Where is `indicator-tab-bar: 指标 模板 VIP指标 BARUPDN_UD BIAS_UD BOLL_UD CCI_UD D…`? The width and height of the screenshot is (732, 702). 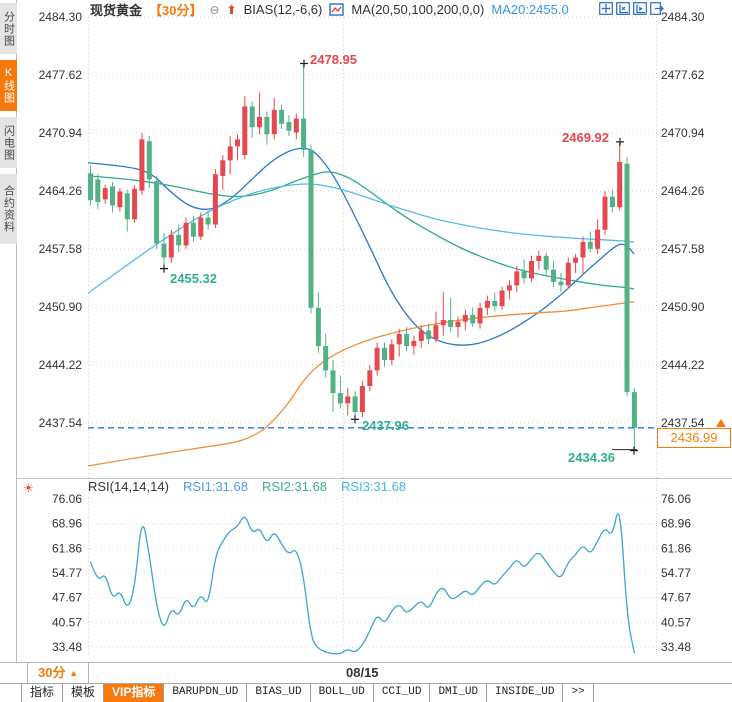 indicator-tab-bar: 指标 模板 VIP指标 BARUPDN_UD BIAS_UD BOLL_UD CCI_UD D… is located at coordinates (366, 693).